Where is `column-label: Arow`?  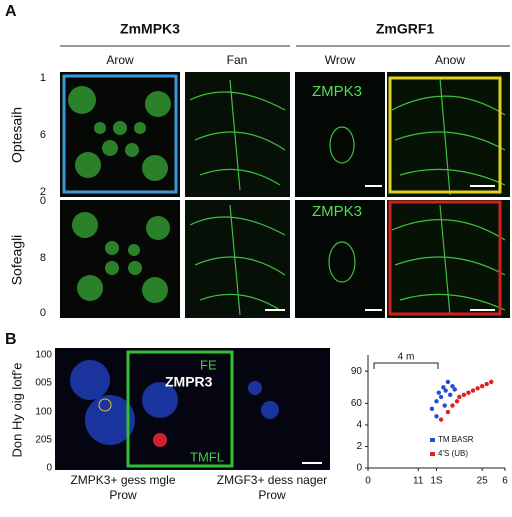 column-label: Arow is located at coordinates (120, 60).